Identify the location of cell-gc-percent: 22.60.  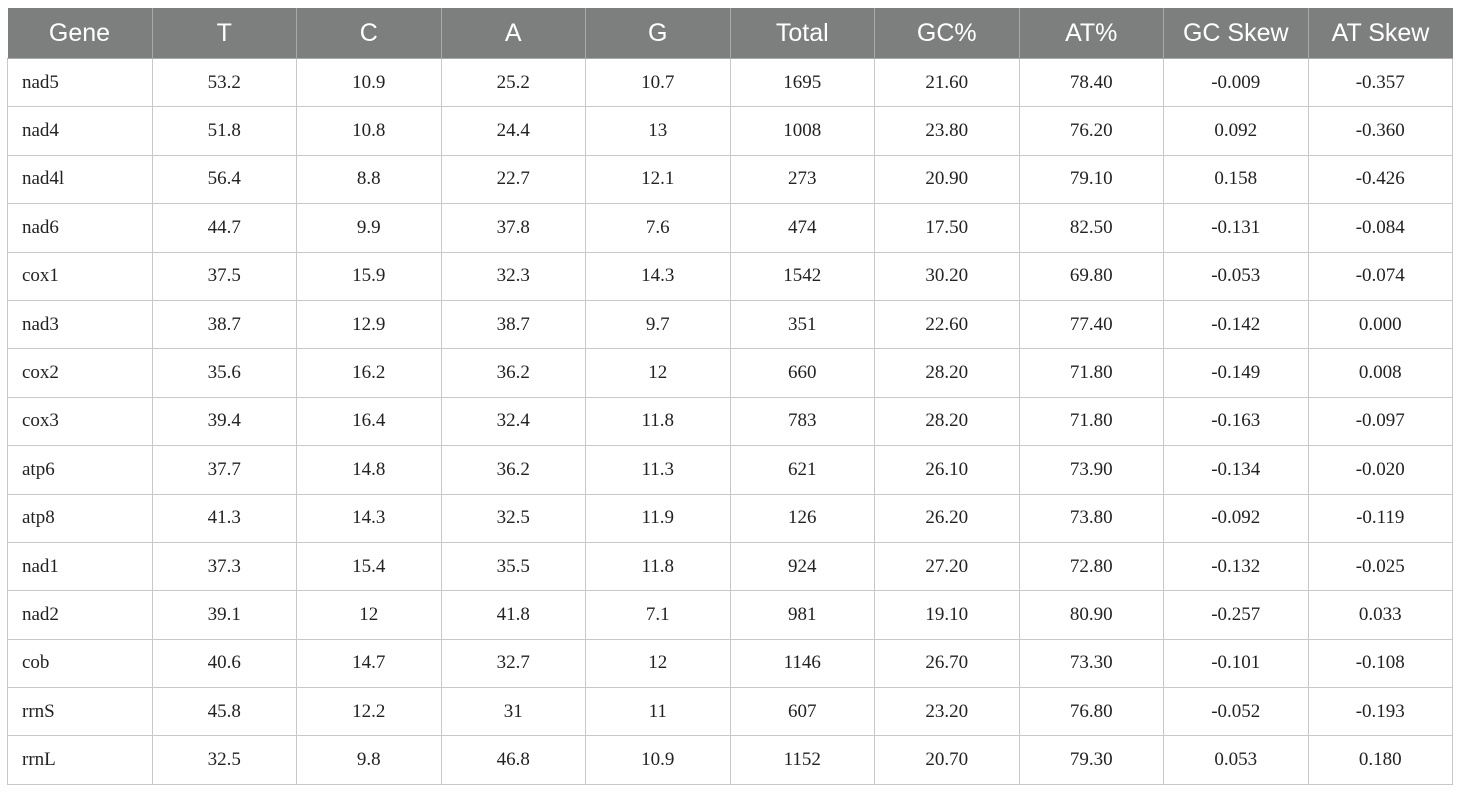
(947, 324).